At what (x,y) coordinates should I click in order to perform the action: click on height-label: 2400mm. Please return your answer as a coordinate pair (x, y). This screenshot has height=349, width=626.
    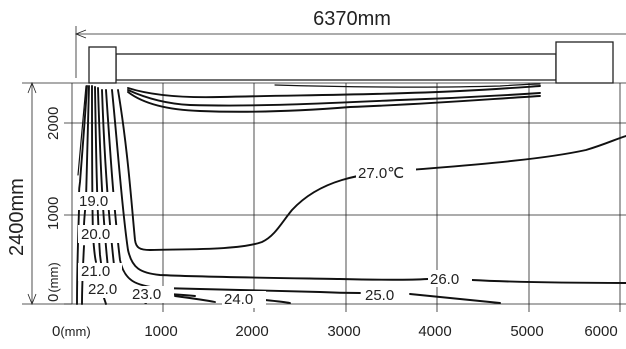
    Looking at the image, I should click on (17, 217).